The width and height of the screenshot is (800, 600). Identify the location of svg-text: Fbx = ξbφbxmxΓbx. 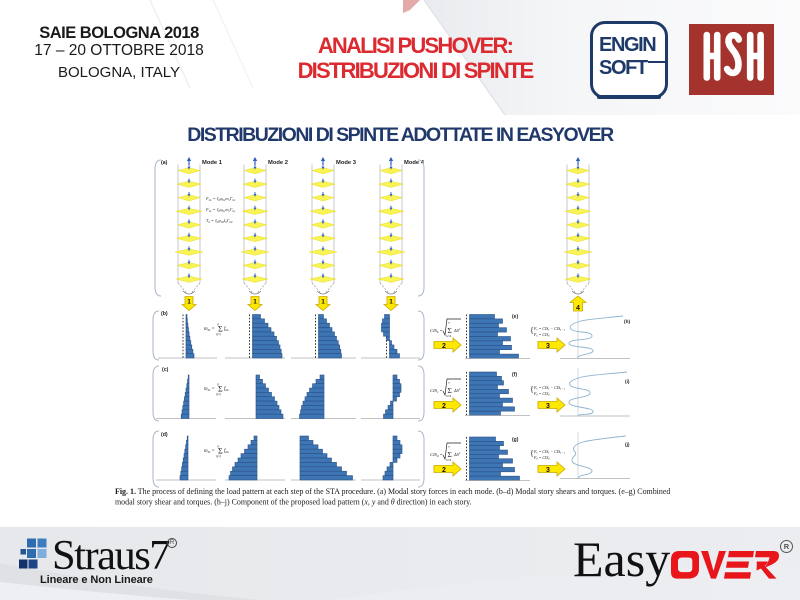
(220, 199).